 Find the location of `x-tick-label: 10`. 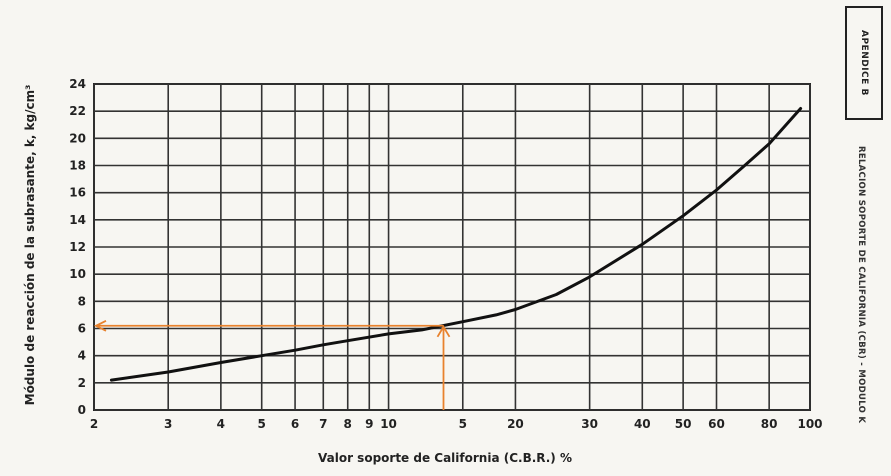

x-tick-label: 10 is located at coordinates (388, 424).